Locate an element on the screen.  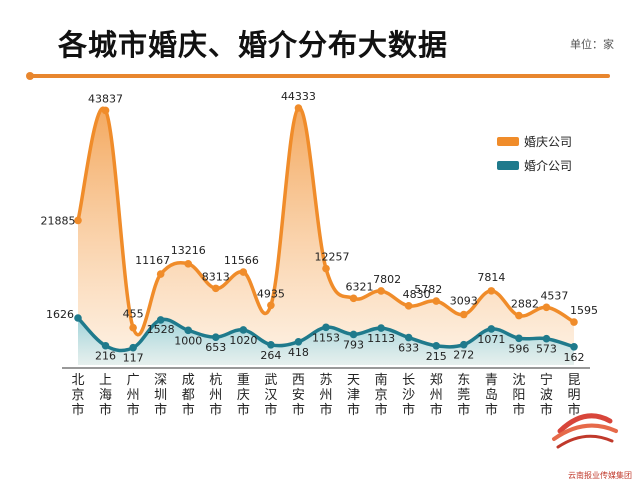
x-tick-label-18-2: 市 is located at coordinates (573, 410).